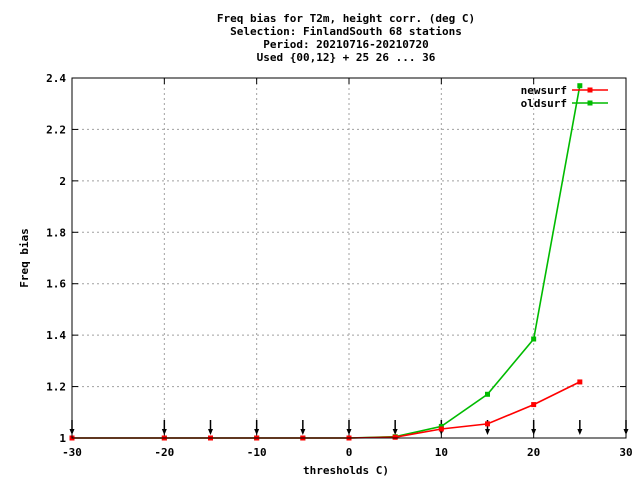  Describe the element at coordinates (56, 387) in the screenshot. I see `y-tick-label: 1.2` at that location.